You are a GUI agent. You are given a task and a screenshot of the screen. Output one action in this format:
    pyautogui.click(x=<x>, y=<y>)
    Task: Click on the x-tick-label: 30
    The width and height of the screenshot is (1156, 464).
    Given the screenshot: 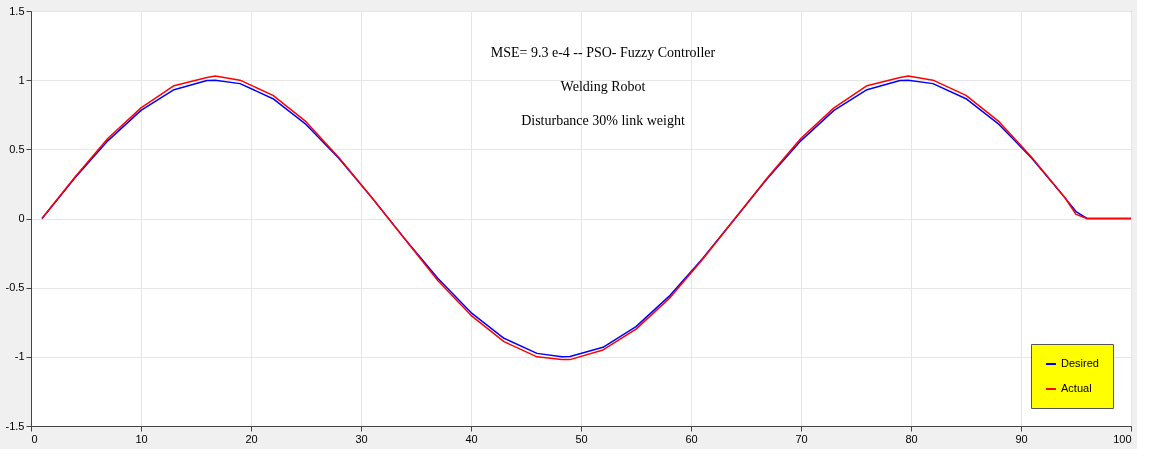 What is the action you would take?
    pyautogui.click(x=361, y=438)
    